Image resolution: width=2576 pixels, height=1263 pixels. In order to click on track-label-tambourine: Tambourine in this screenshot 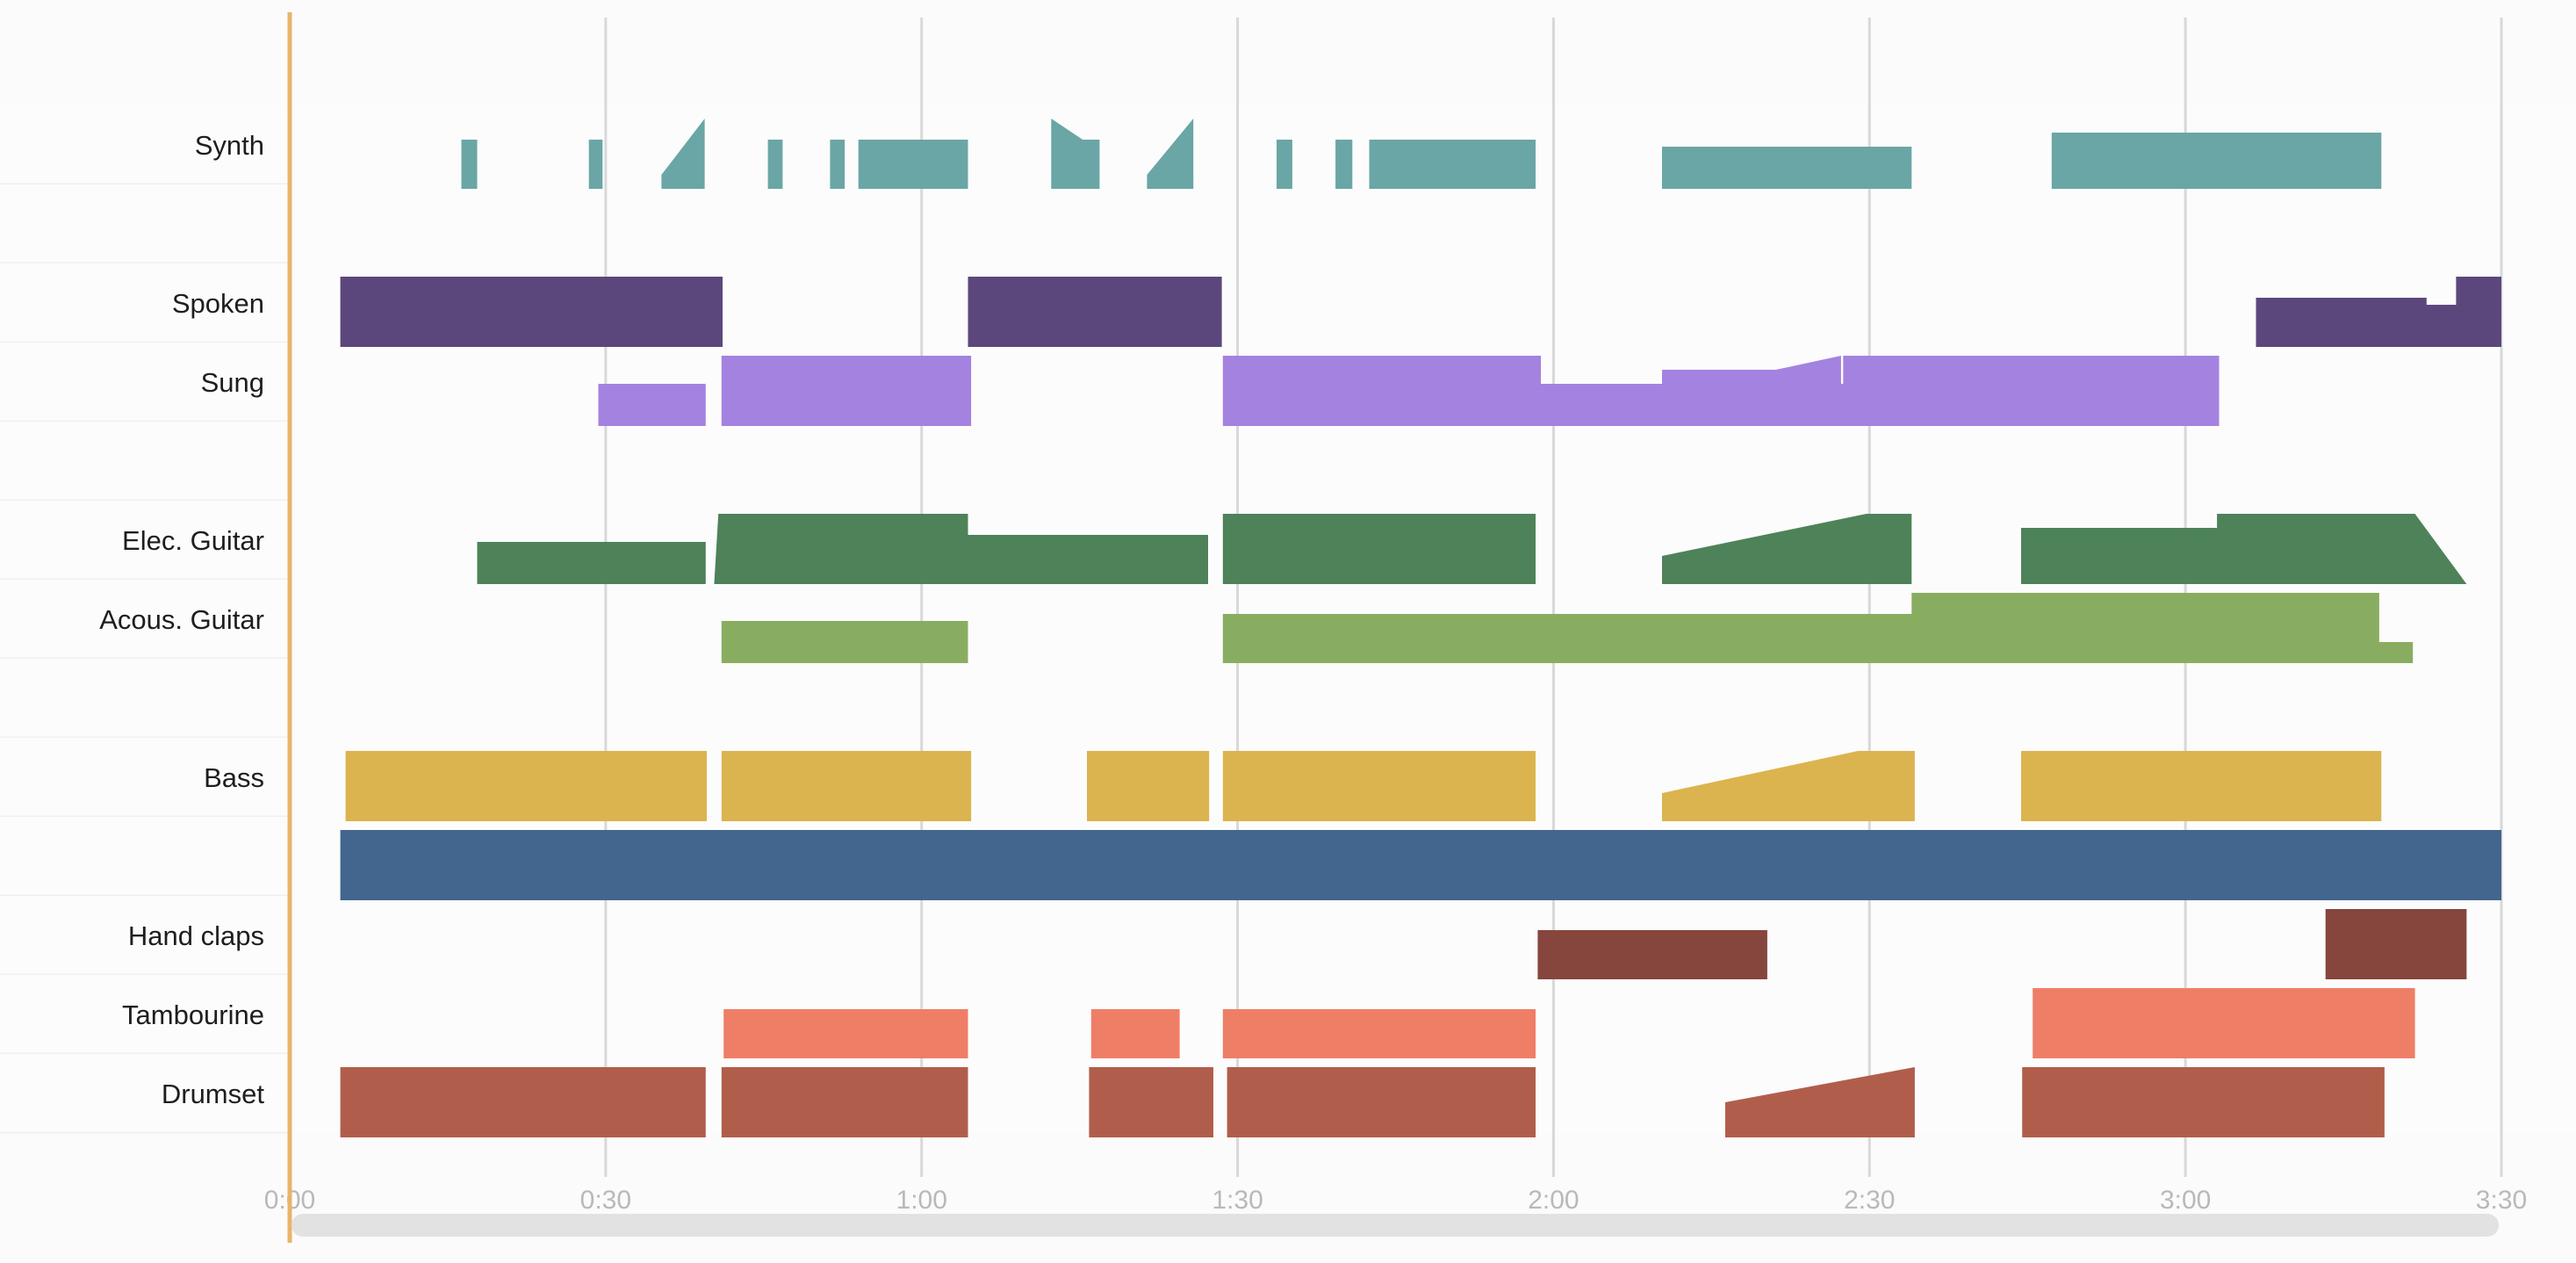, I will do `click(193, 1015)`.